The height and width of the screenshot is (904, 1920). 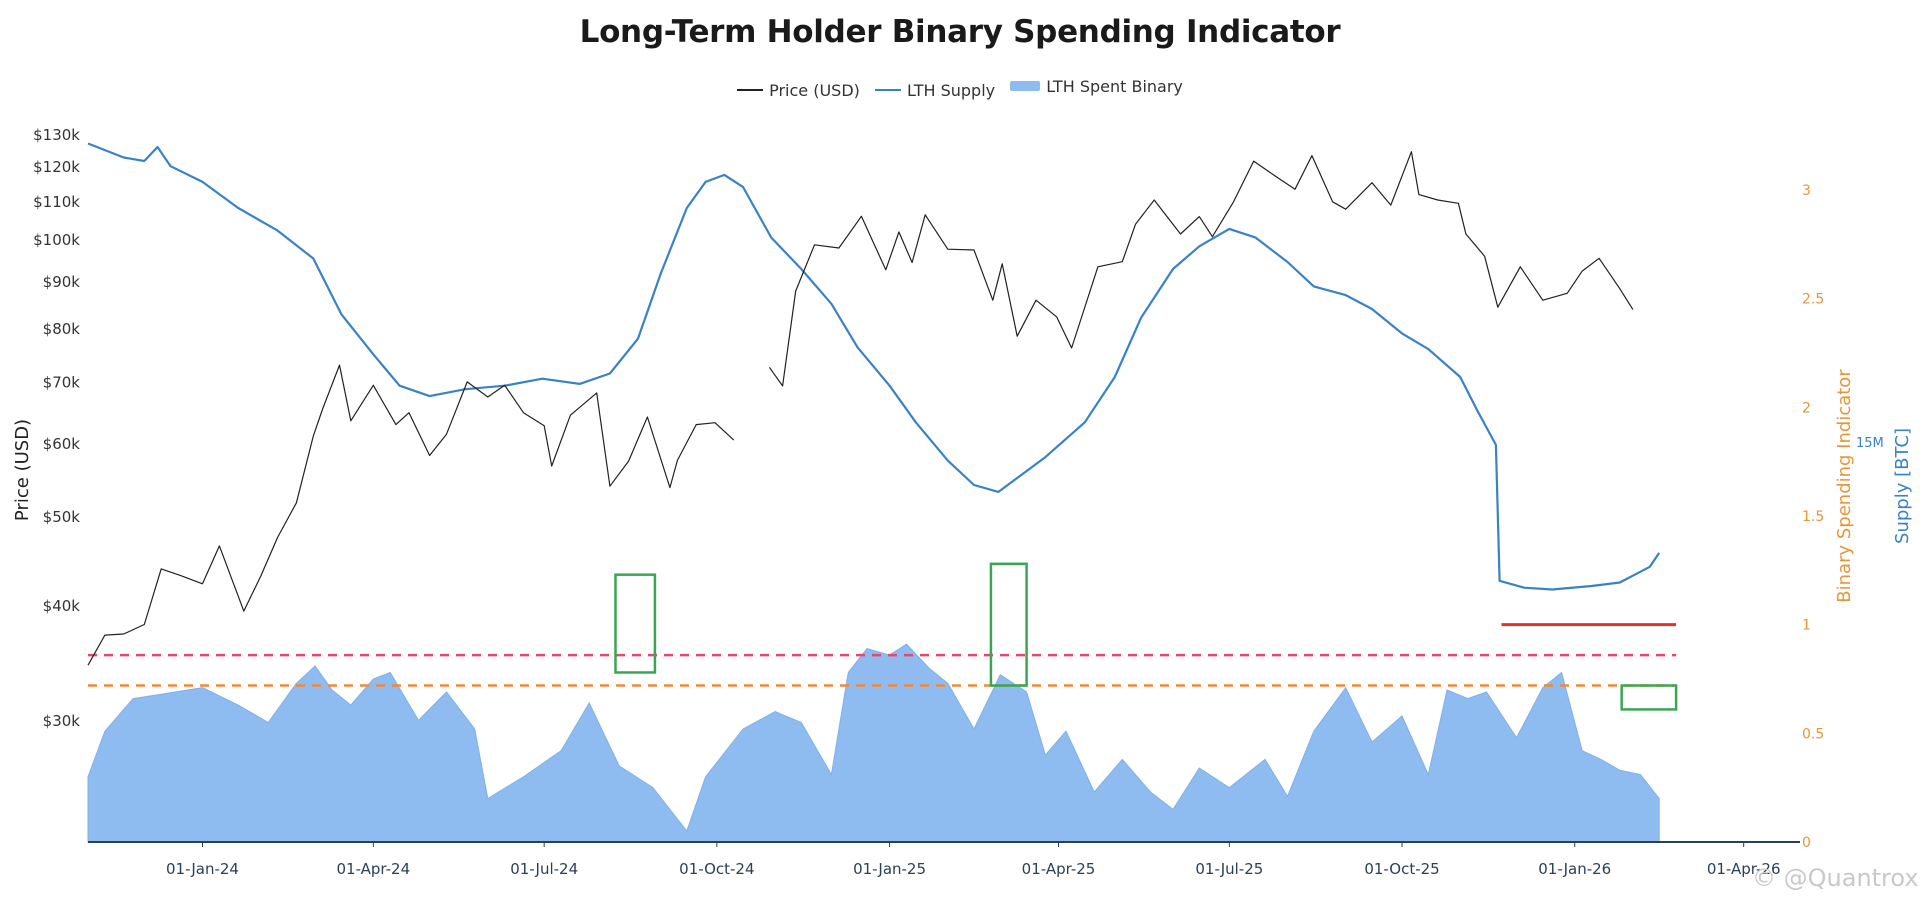 I want to click on y-left-tick-label-7: $100k, so click(x=56, y=240).